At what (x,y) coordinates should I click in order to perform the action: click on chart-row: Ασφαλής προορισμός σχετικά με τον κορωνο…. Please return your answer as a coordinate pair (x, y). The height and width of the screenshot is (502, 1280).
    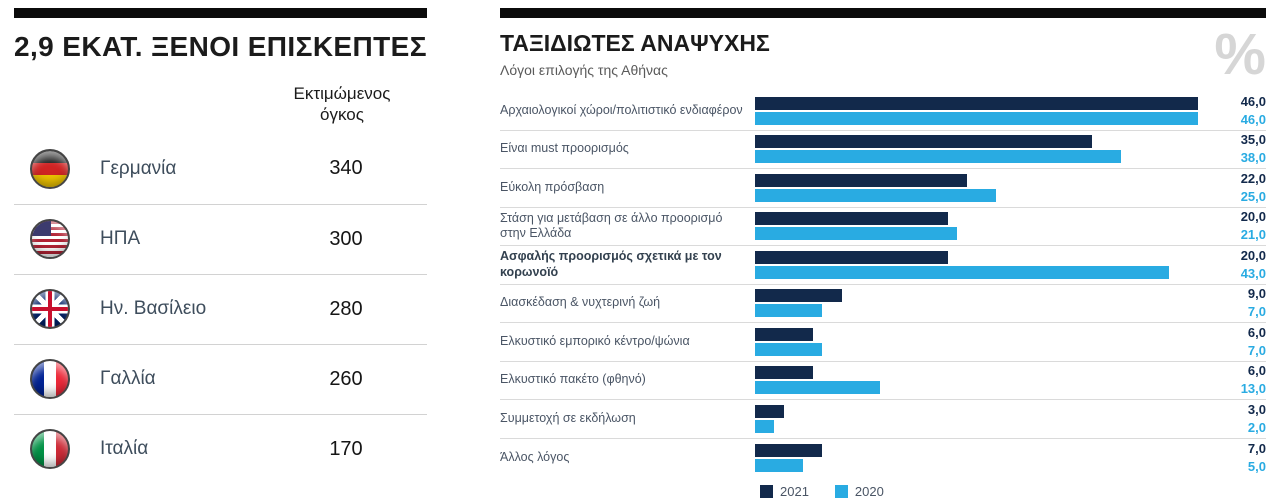
    Looking at the image, I should click on (883, 265).